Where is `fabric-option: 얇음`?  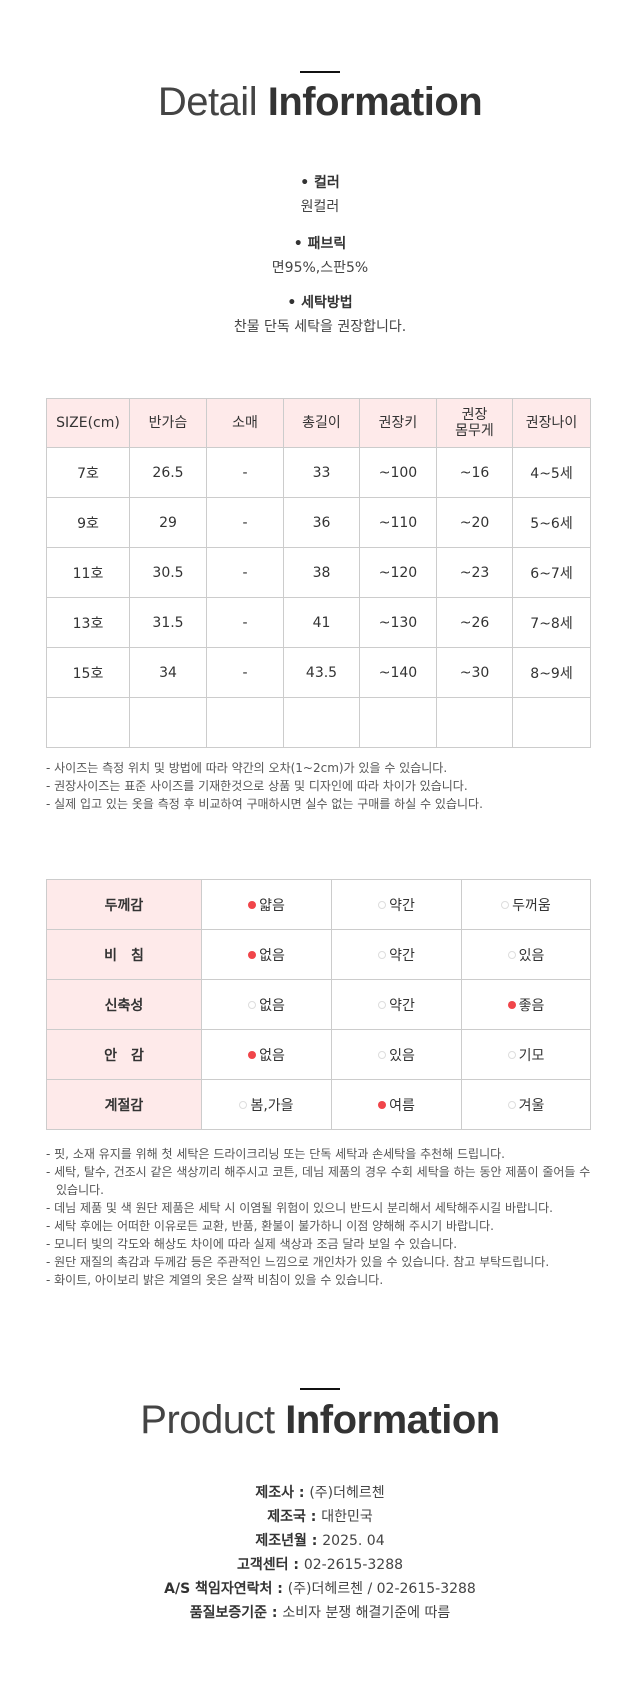
fabric-option: 얇음 is located at coordinates (266, 904).